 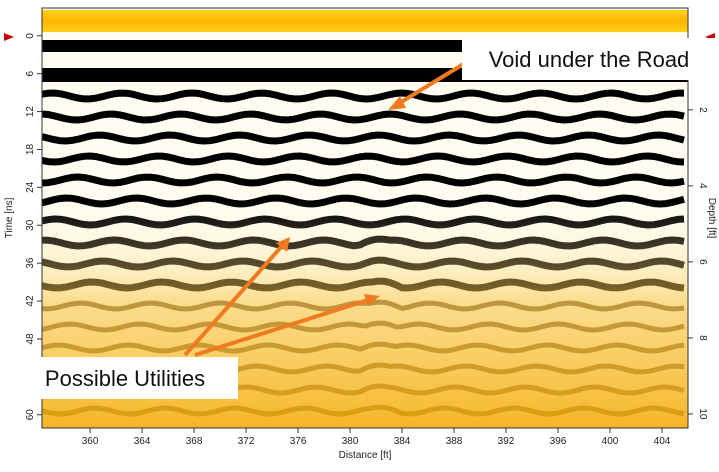 I want to click on x-tick-label: 404, so click(x=662, y=441).